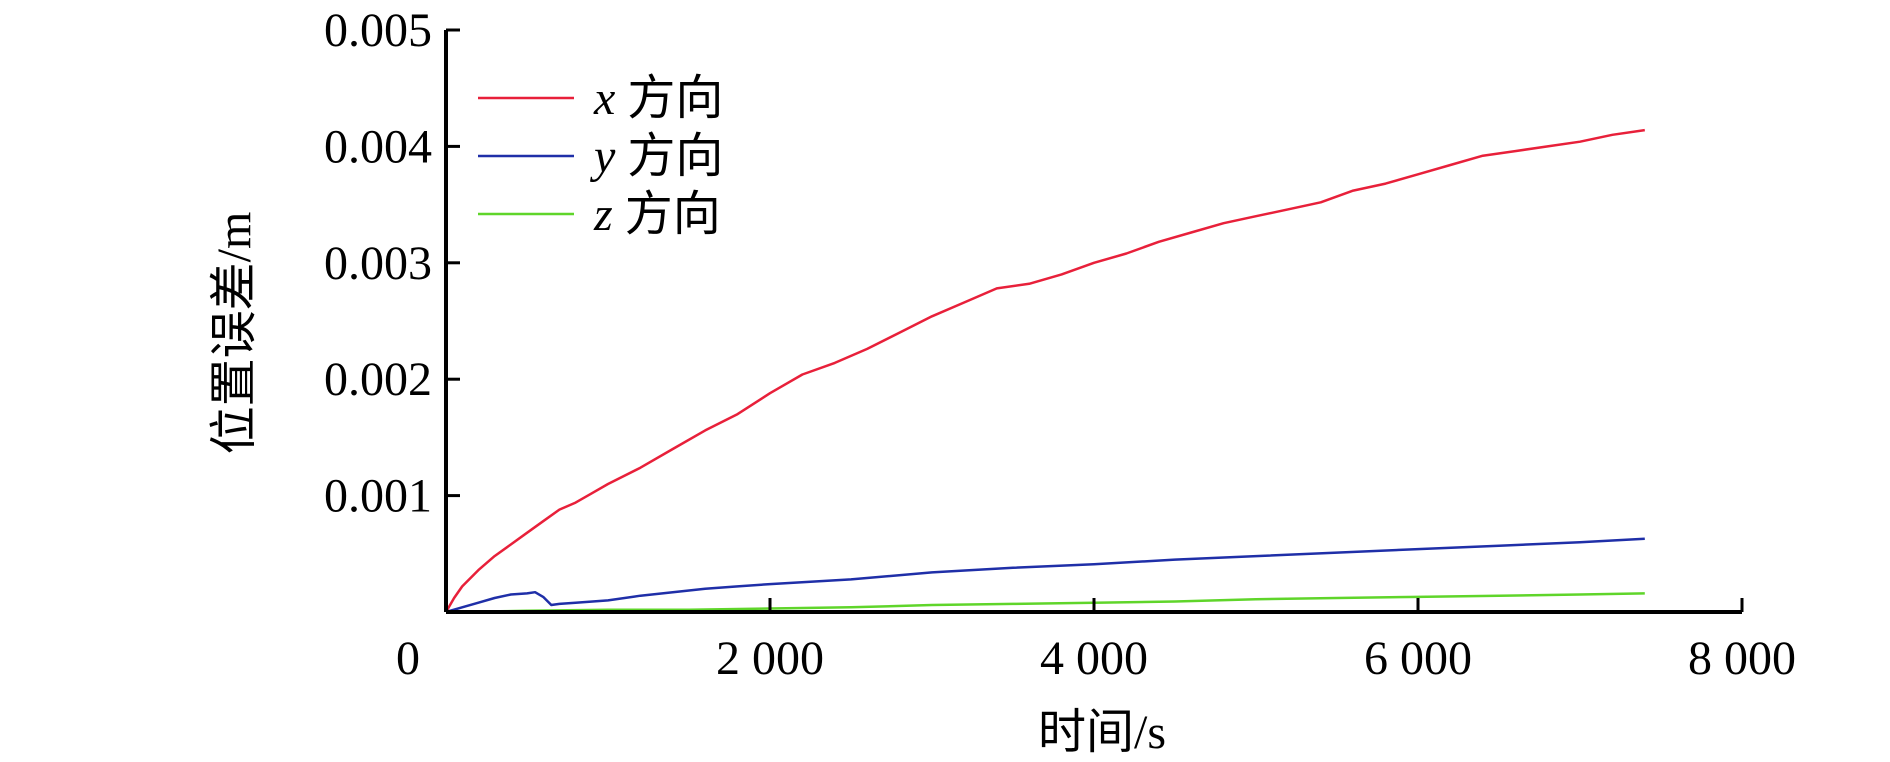 The height and width of the screenshot is (762, 1890). Describe the element at coordinates (657, 214) in the screenshot. I see `legend-label-z: z 方向` at that location.